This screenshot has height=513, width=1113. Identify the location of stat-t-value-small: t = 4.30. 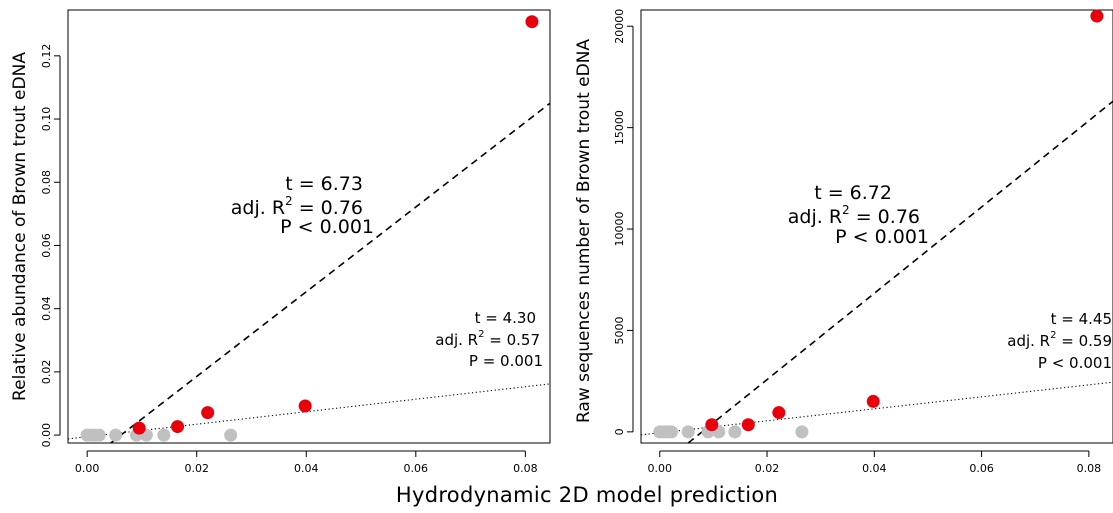
(505, 318).